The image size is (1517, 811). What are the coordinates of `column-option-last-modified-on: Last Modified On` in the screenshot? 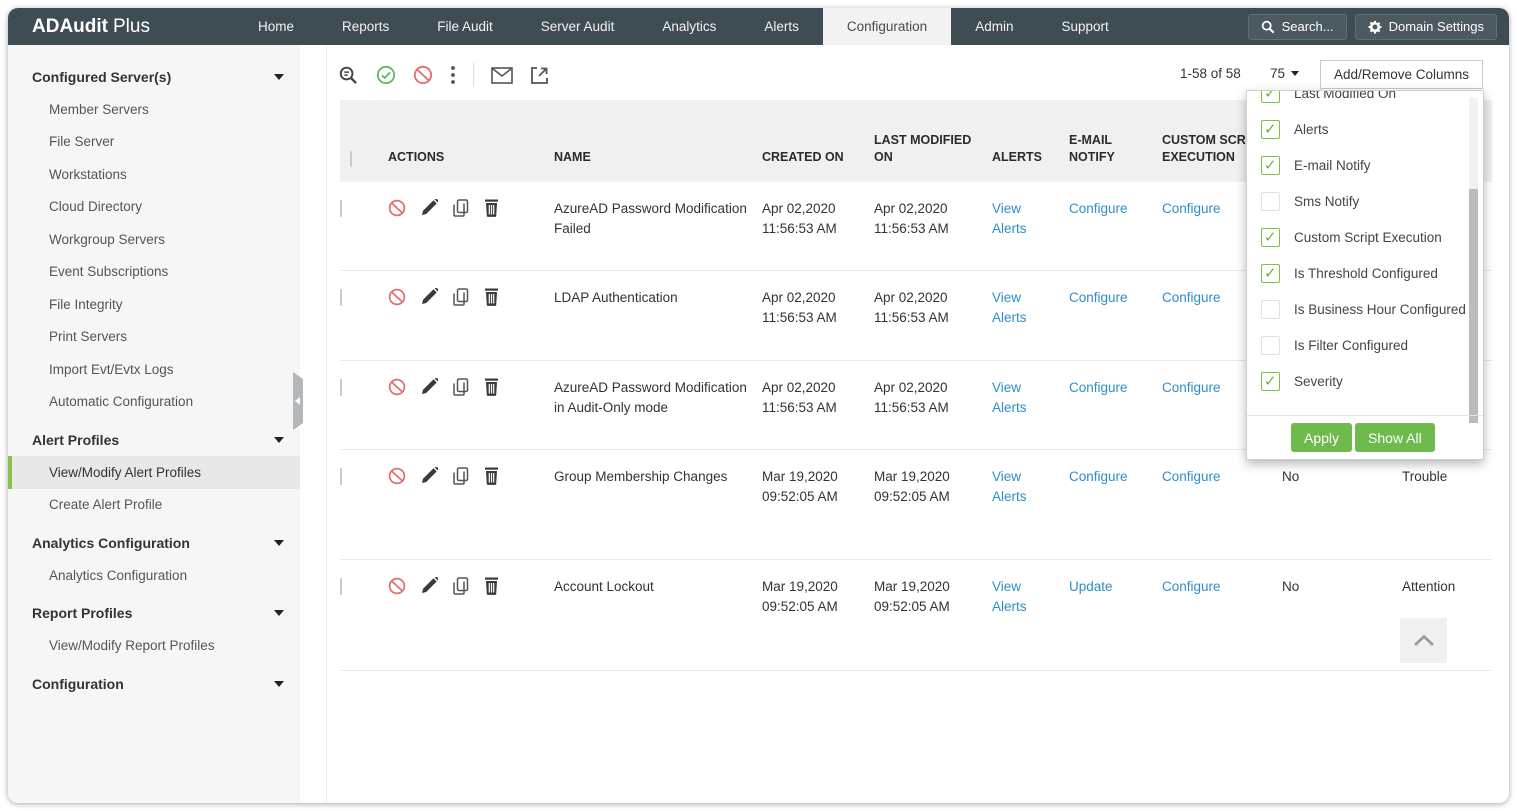 It's located at (1365, 101).